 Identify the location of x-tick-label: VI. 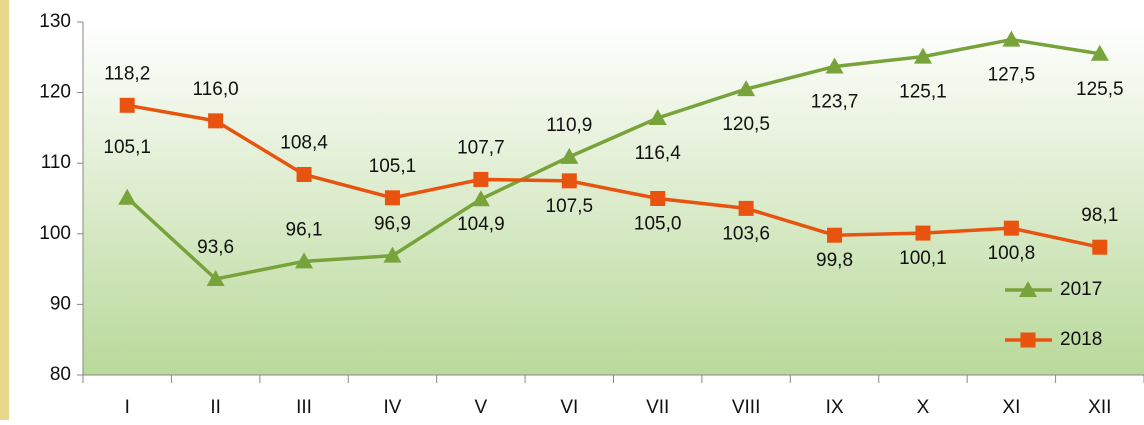
(569, 407).